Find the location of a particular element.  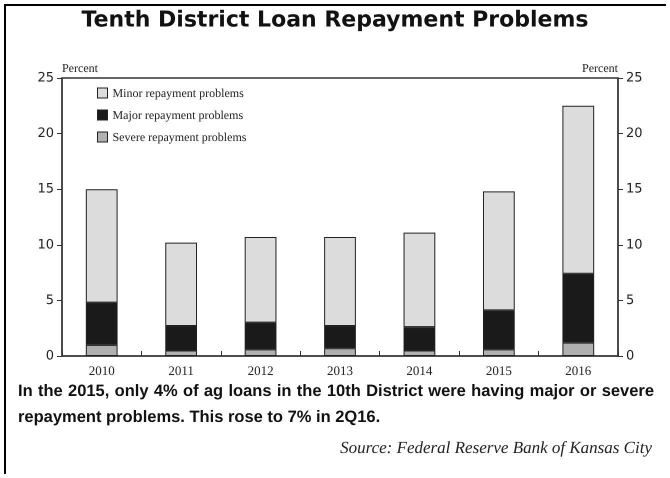

x-tick-label: 2011 is located at coordinates (181, 370).